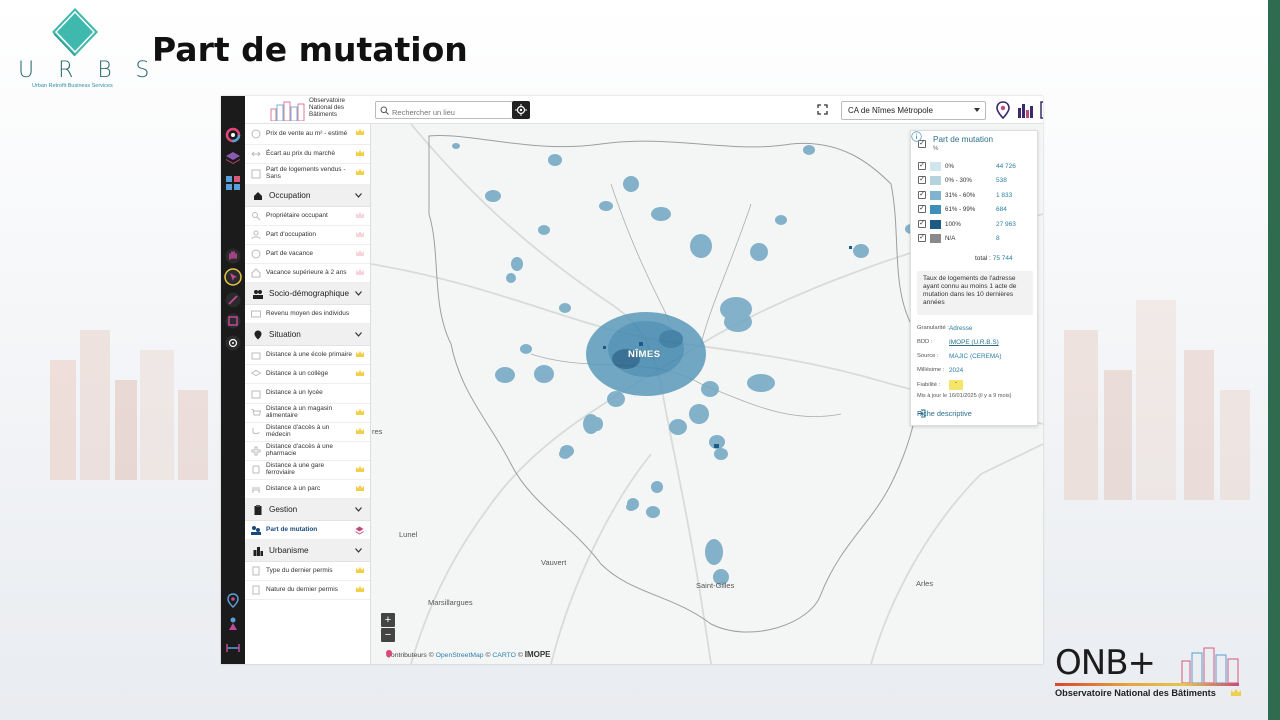  I want to click on legend-row-2: ✓ 31% - 60% 1 833, so click(975, 196).